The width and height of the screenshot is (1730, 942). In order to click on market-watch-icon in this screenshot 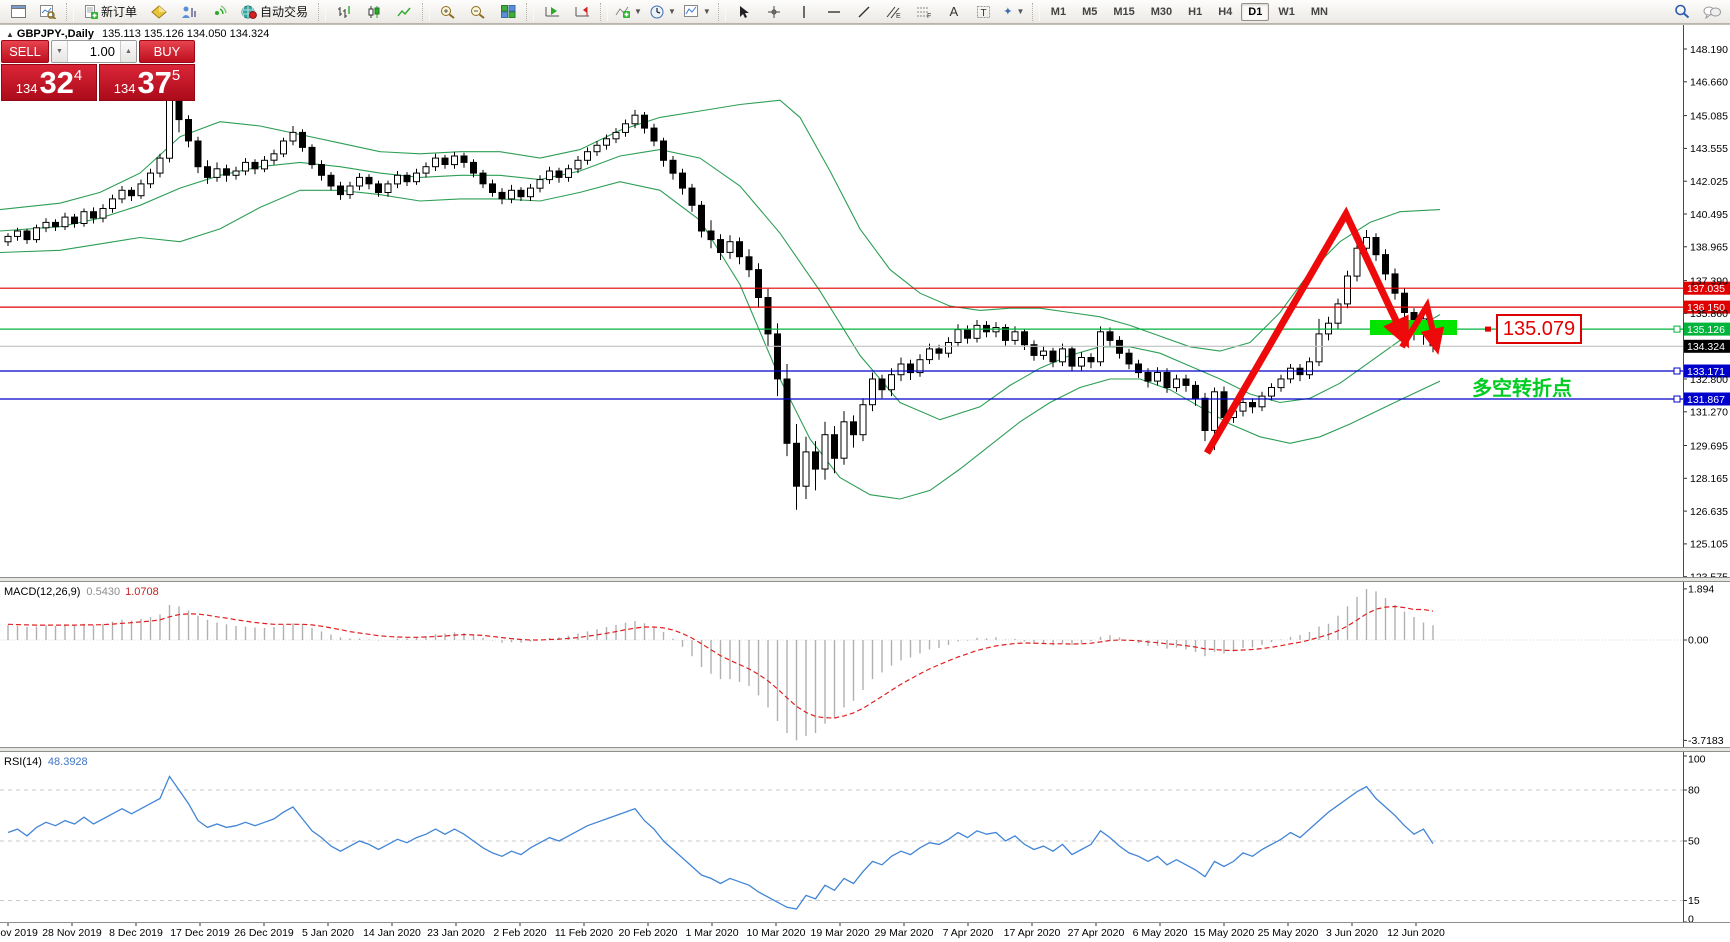, I will do `click(189, 12)`.